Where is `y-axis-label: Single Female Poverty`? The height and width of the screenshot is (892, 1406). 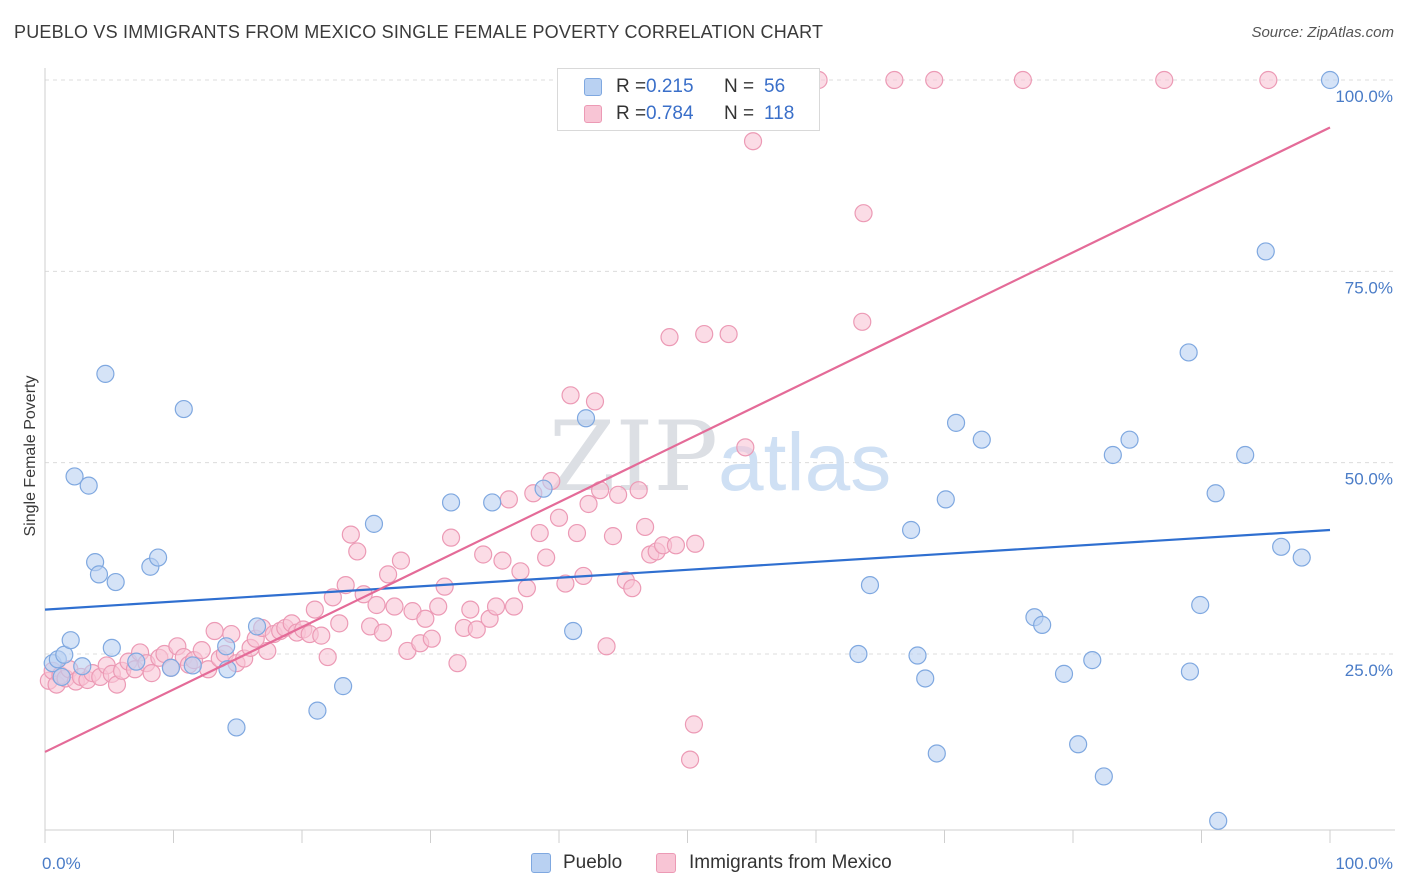
y-axis-label: Single Female Poverty is located at coordinates (30, 456).